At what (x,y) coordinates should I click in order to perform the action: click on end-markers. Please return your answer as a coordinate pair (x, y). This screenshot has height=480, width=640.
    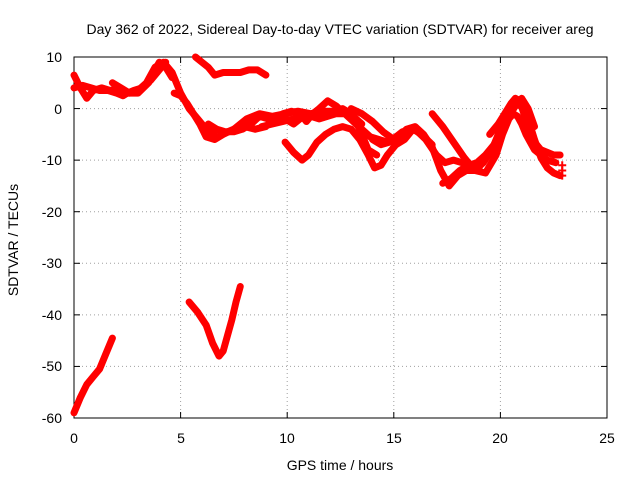
    Looking at the image, I should click on (562, 170).